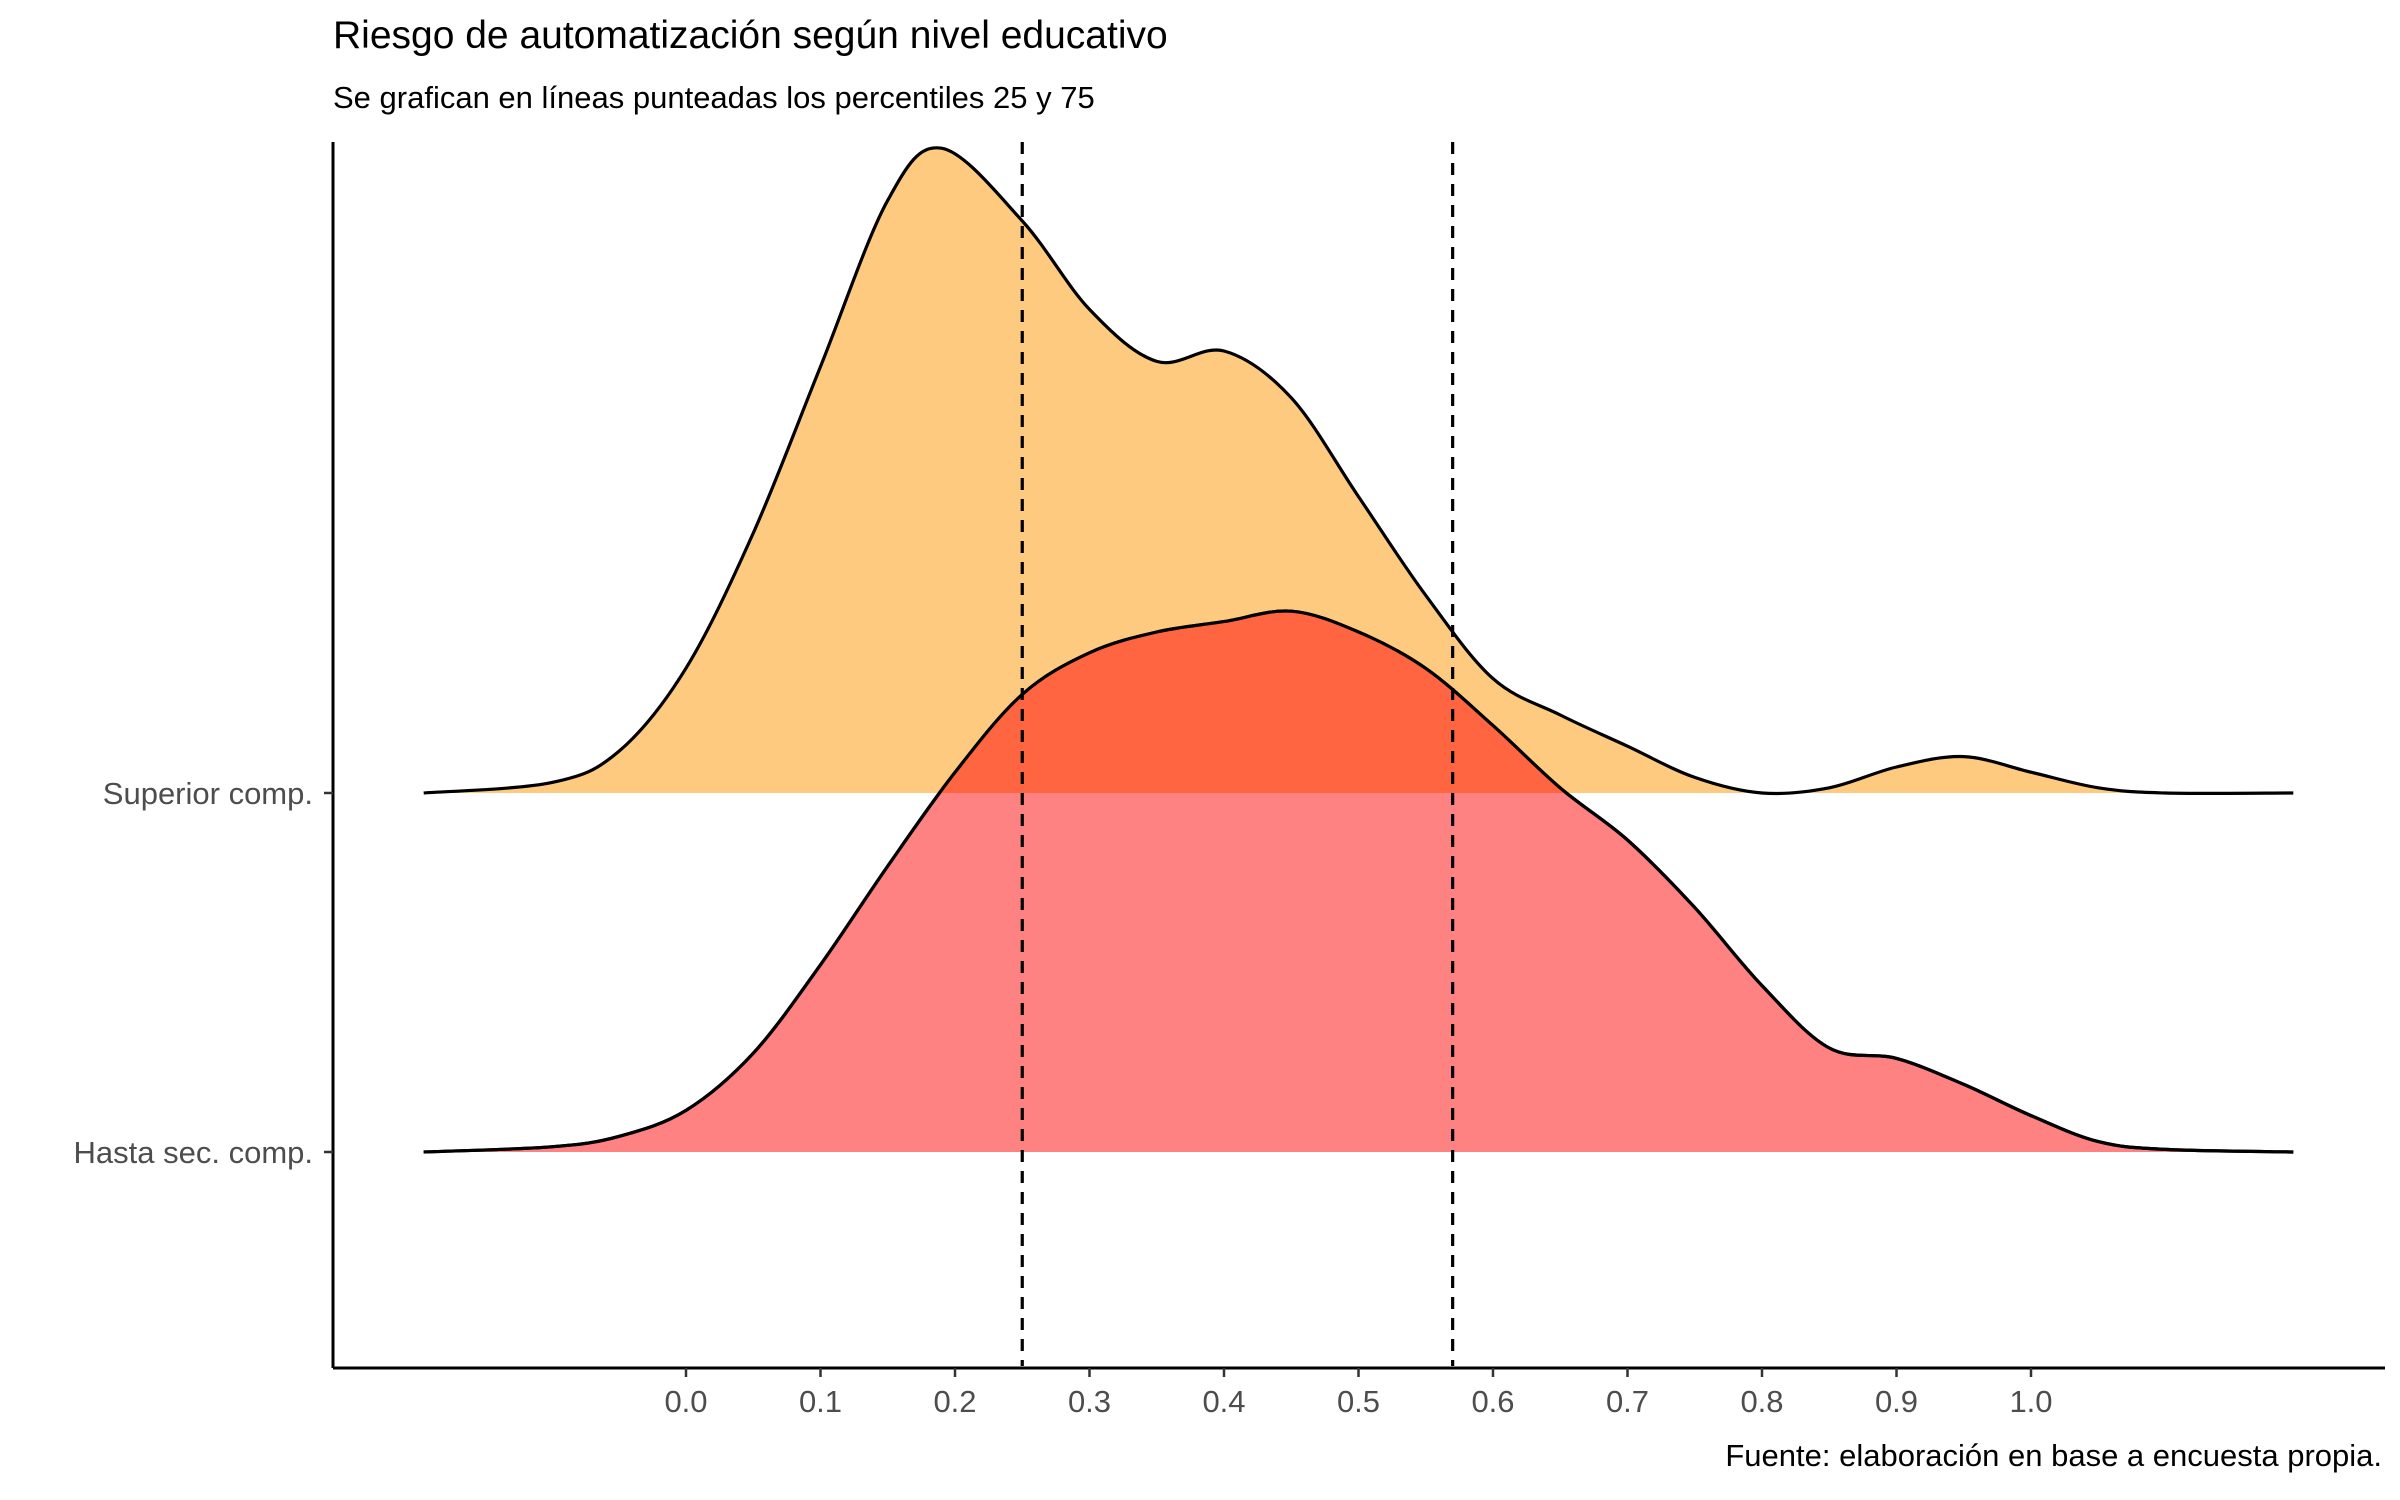 This screenshot has height=1500, width=2400. What do you see at coordinates (1237, 754) in the screenshot?
I see `percentile-lines` at bounding box center [1237, 754].